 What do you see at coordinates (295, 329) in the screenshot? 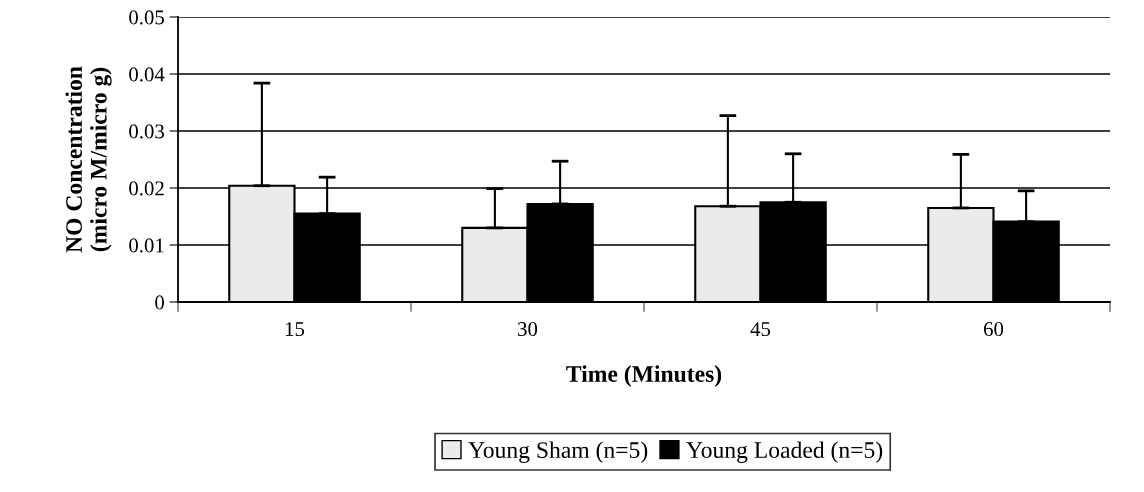
I see `x-tick-label: 15` at bounding box center [295, 329].